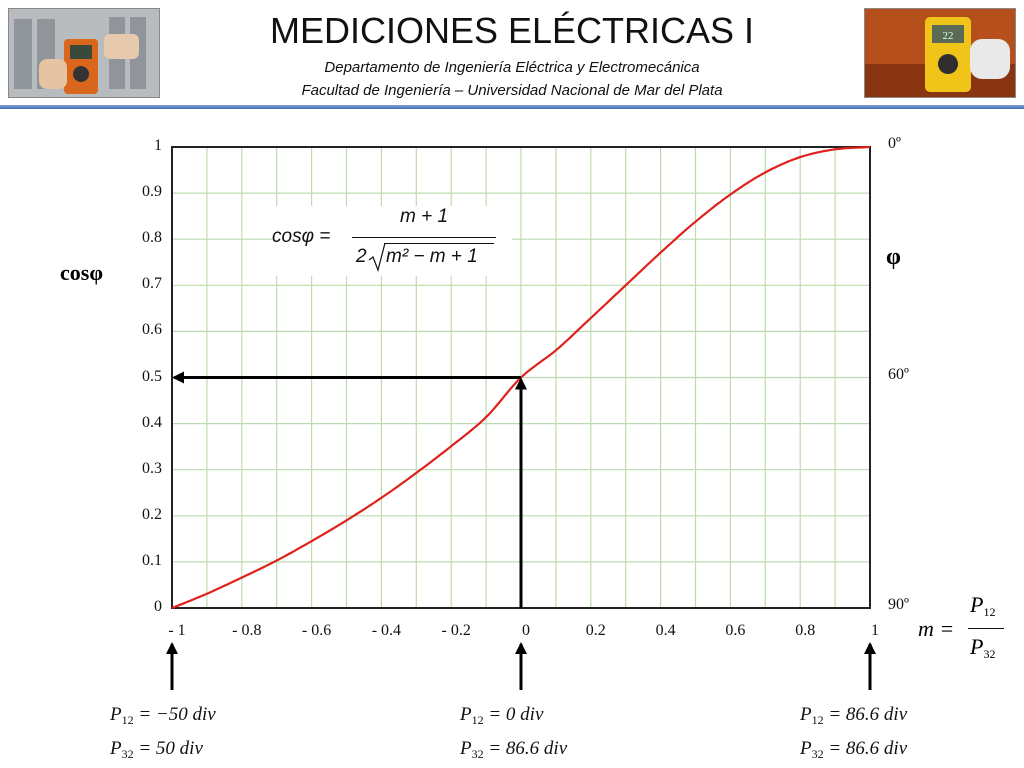 Image resolution: width=1024 pixels, height=768 pixels. What do you see at coordinates (152, 192) in the screenshot?
I see `y-tick-label: 0.9` at bounding box center [152, 192].